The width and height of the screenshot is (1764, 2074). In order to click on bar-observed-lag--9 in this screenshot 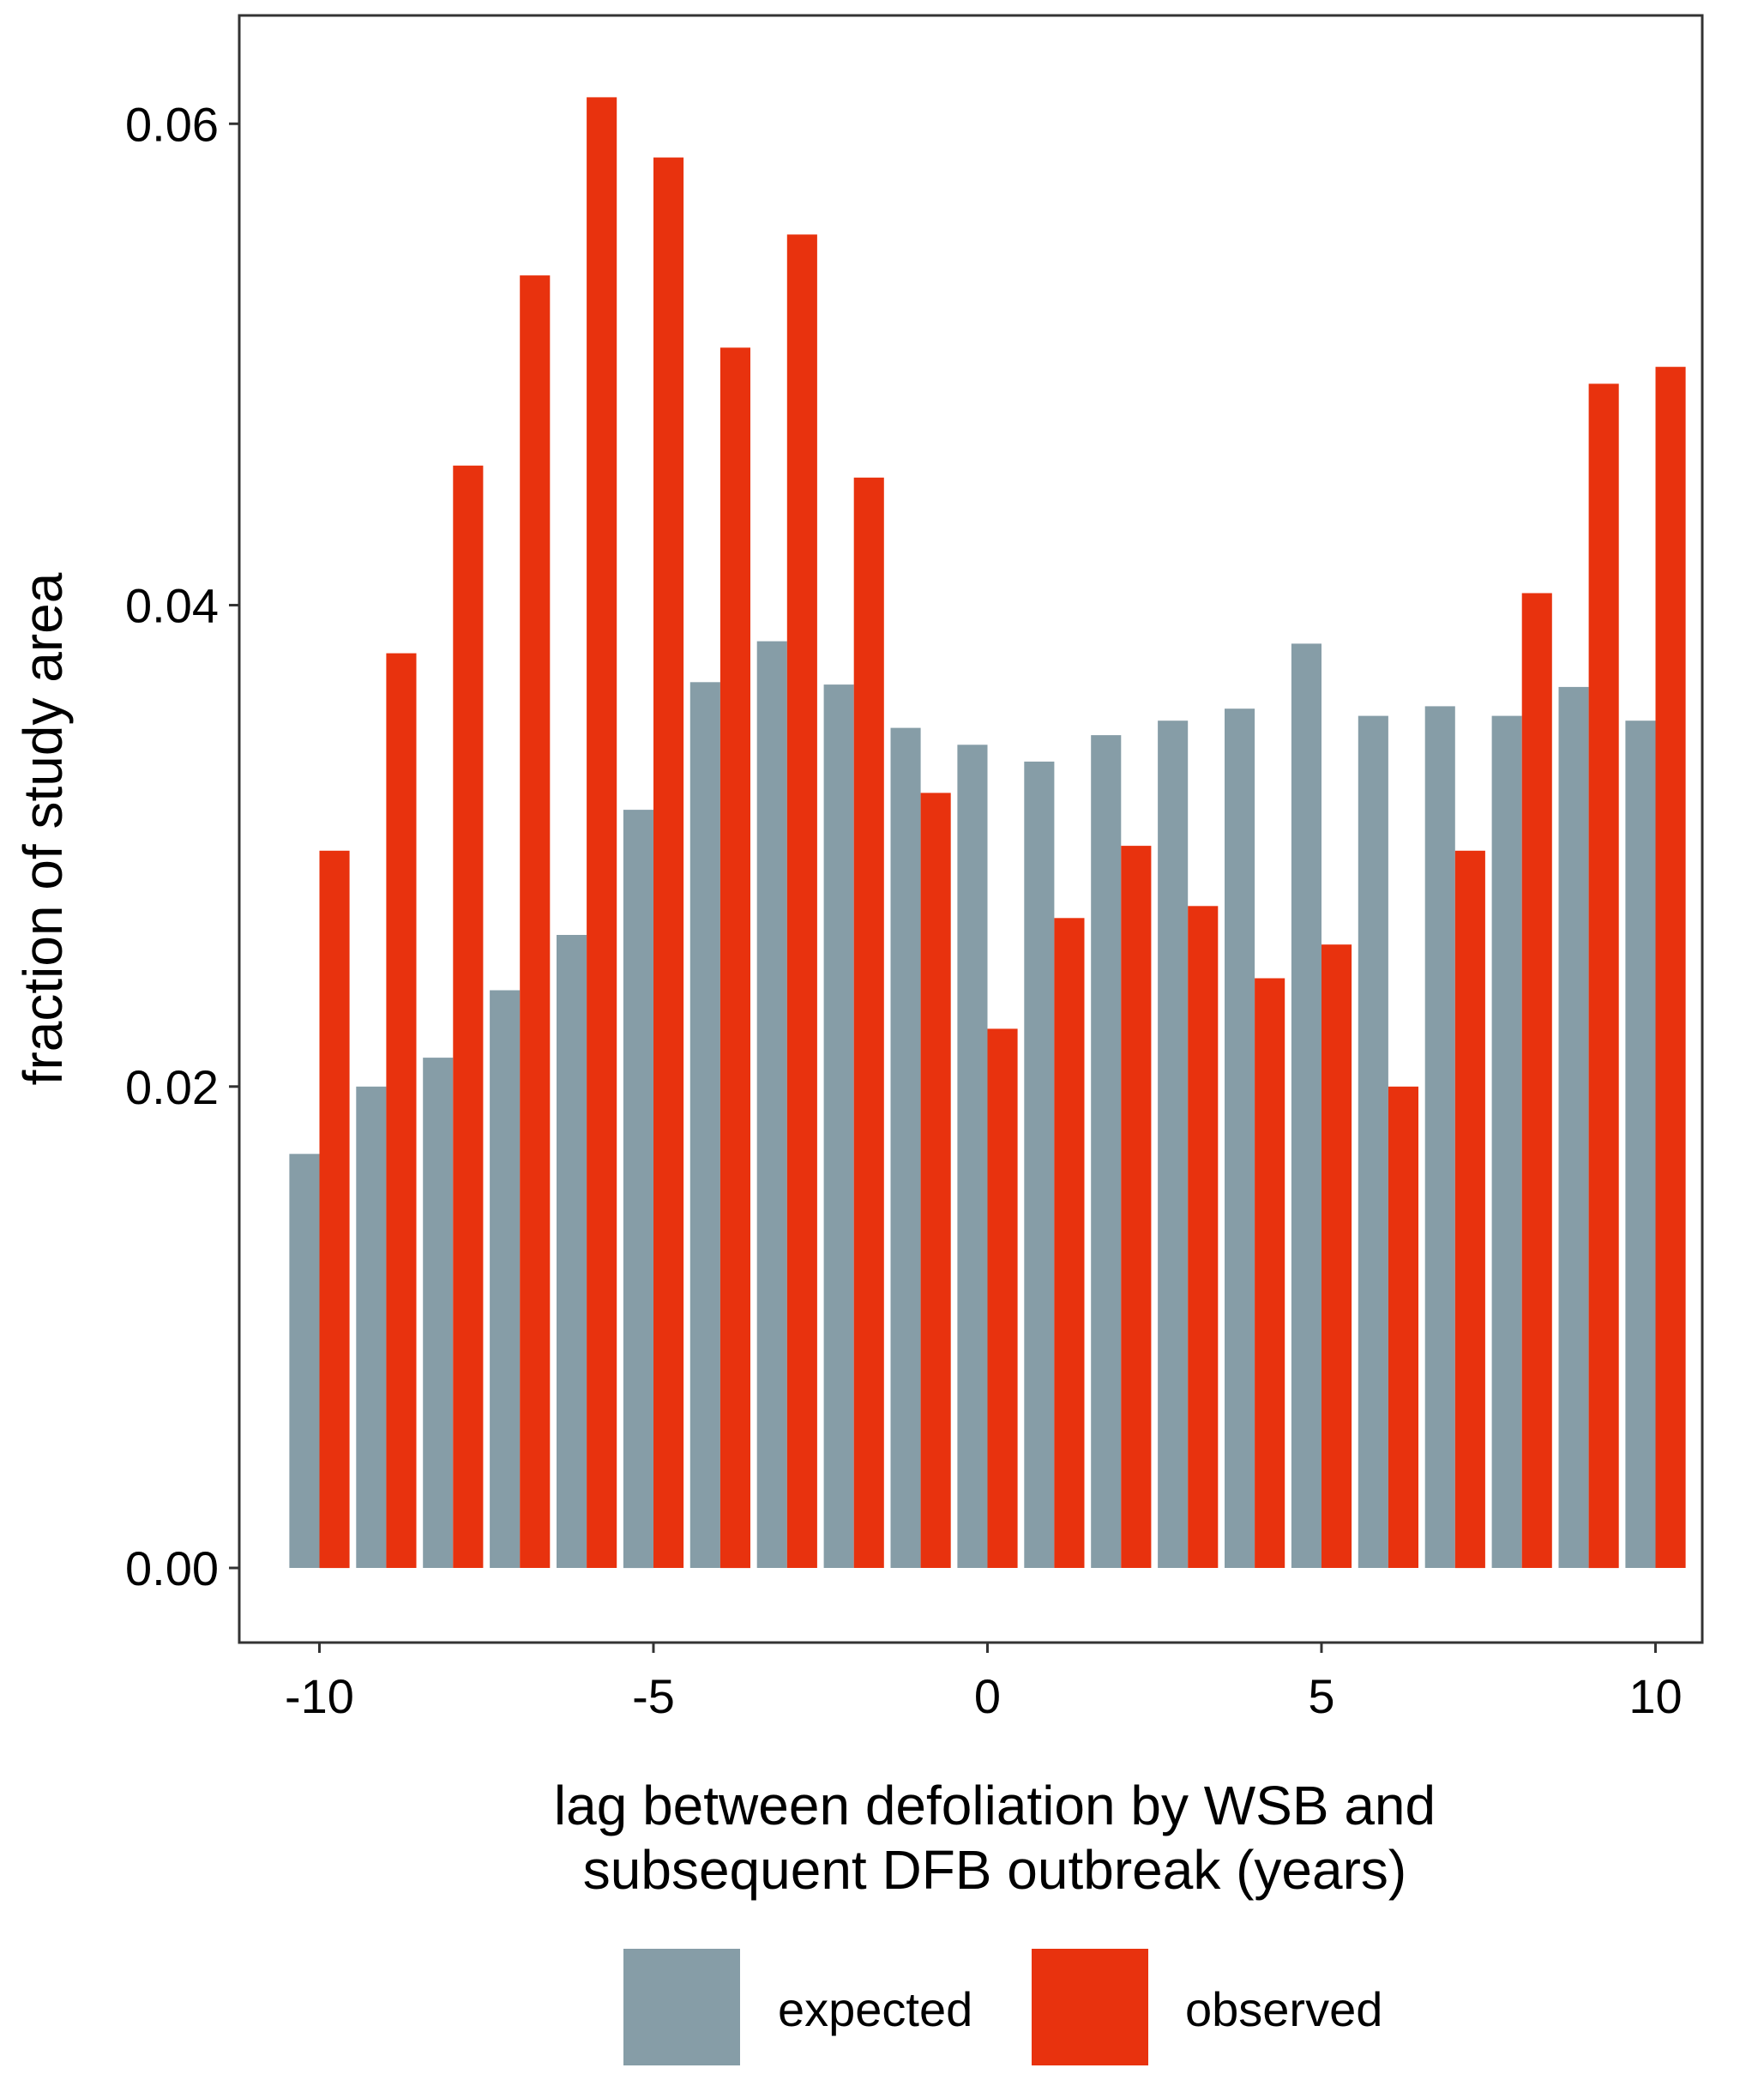, I will do `click(401, 1110)`.